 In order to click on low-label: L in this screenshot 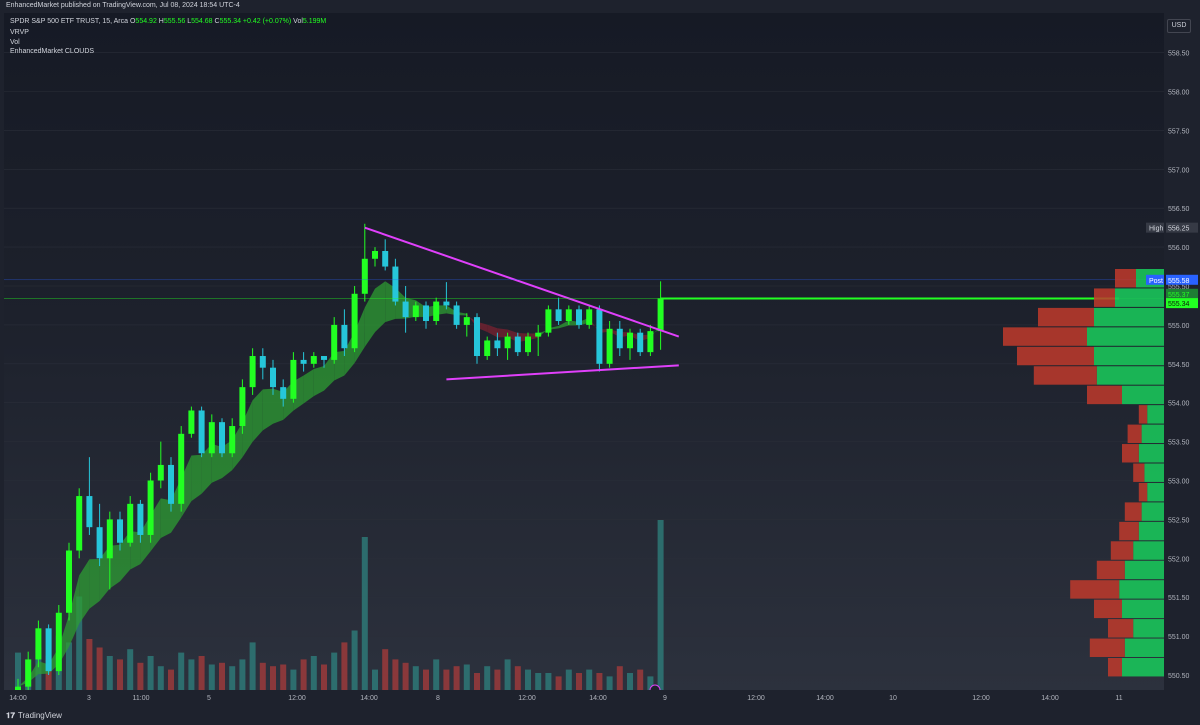, I will do `click(189, 21)`.